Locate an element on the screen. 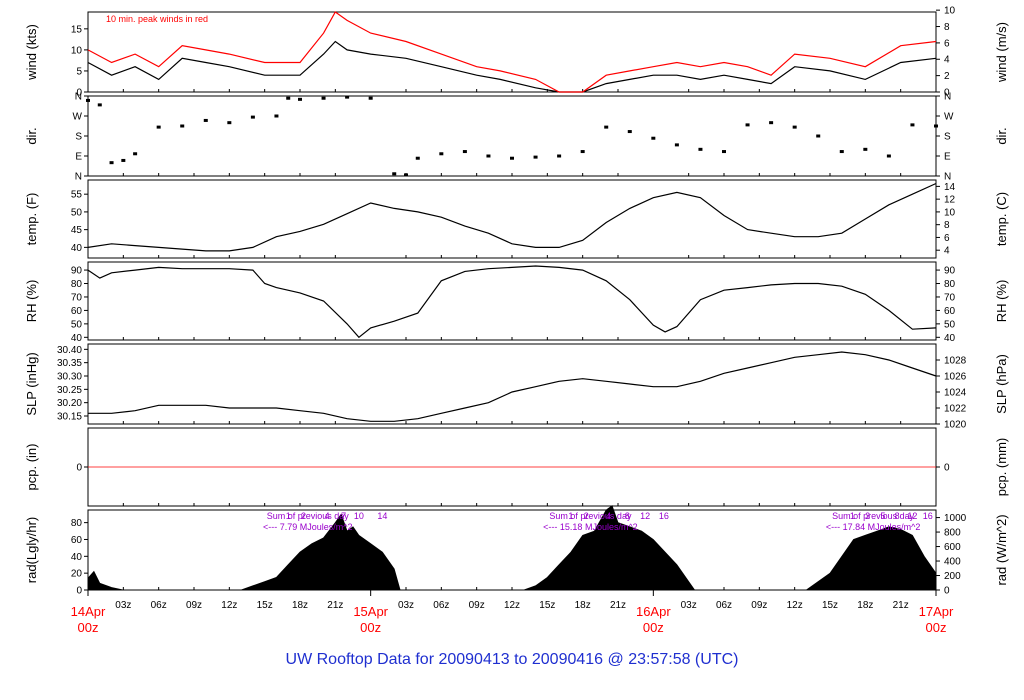 The height and width of the screenshot is (700, 1024). slp-ytick-label: 30.20 is located at coordinates (69, 403).